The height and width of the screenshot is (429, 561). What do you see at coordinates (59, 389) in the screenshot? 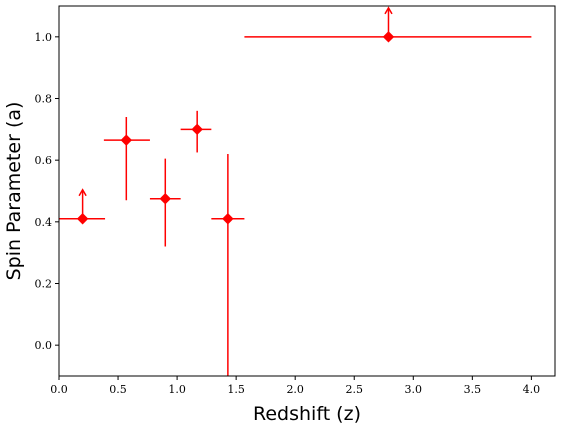
I see `x-tick-label: 0.0` at bounding box center [59, 389].